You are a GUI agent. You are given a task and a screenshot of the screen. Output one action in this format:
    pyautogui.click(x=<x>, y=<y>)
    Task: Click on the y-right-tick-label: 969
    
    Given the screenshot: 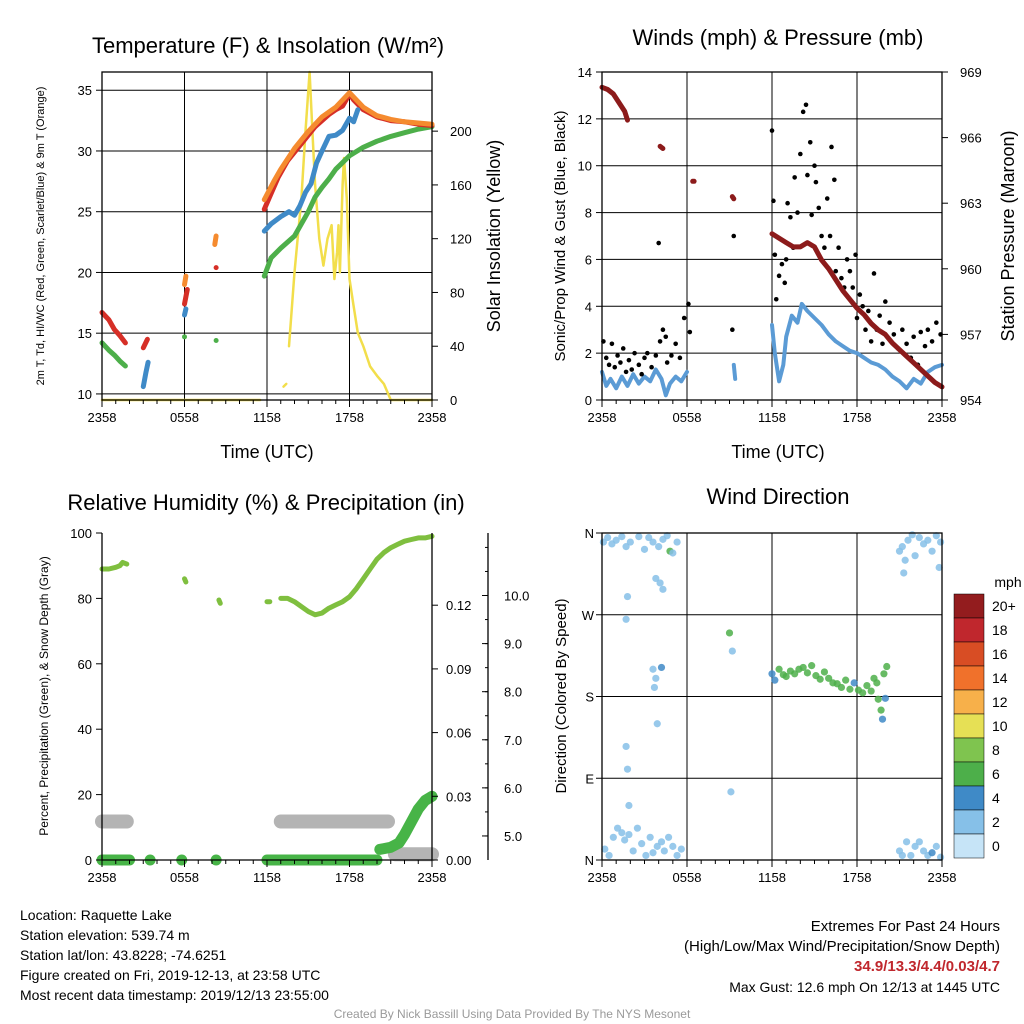 What is the action you would take?
    pyautogui.click(x=971, y=72)
    